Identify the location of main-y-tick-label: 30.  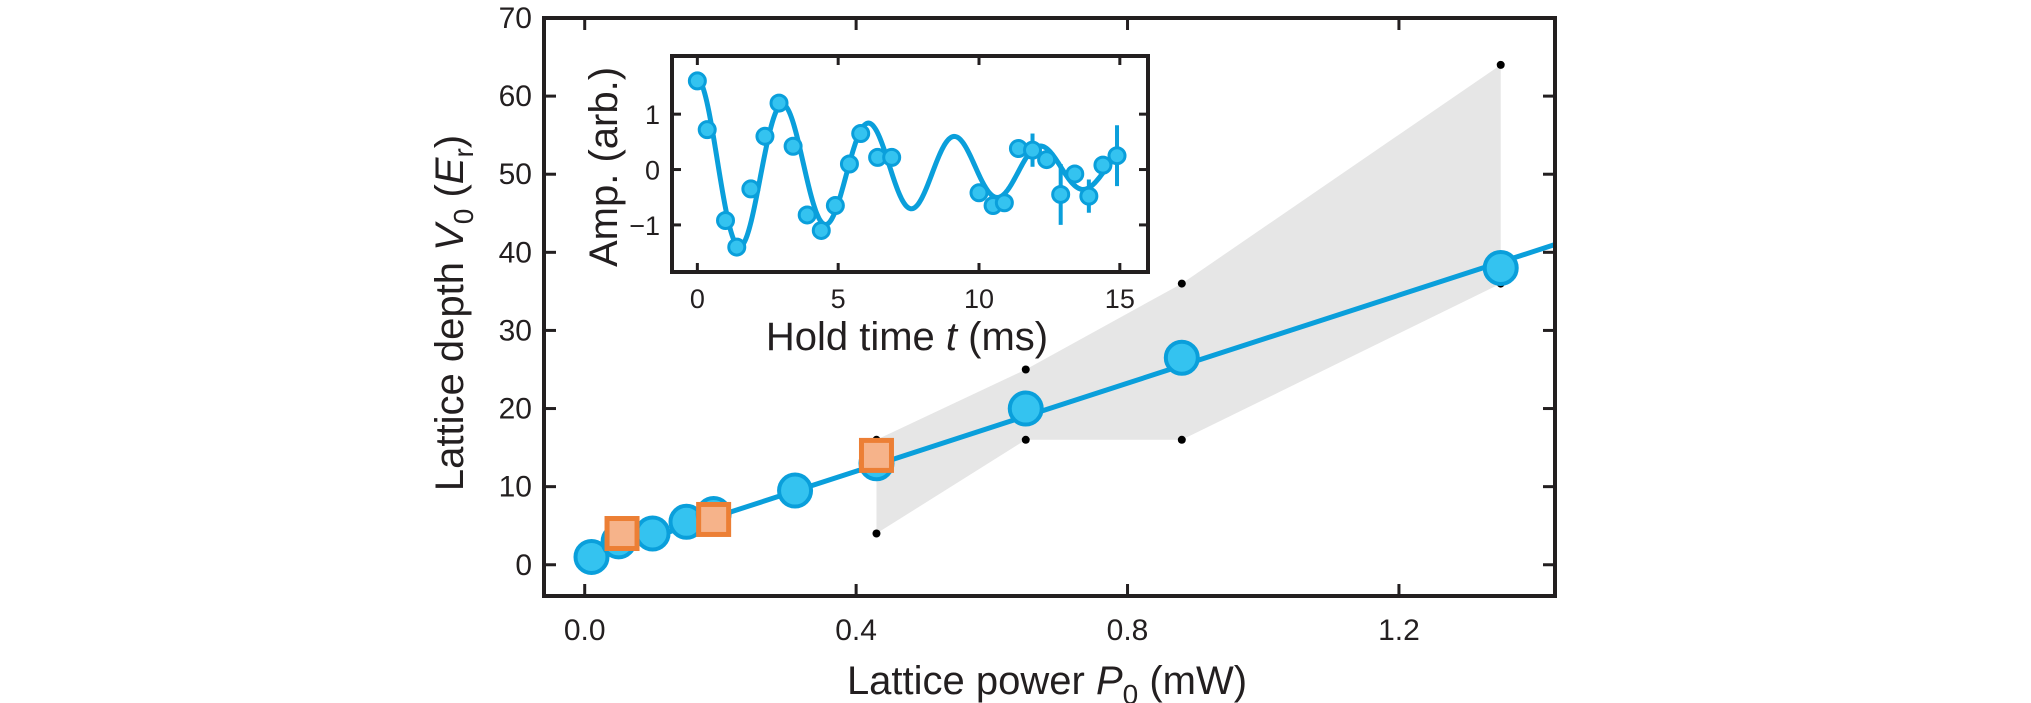
(515, 330).